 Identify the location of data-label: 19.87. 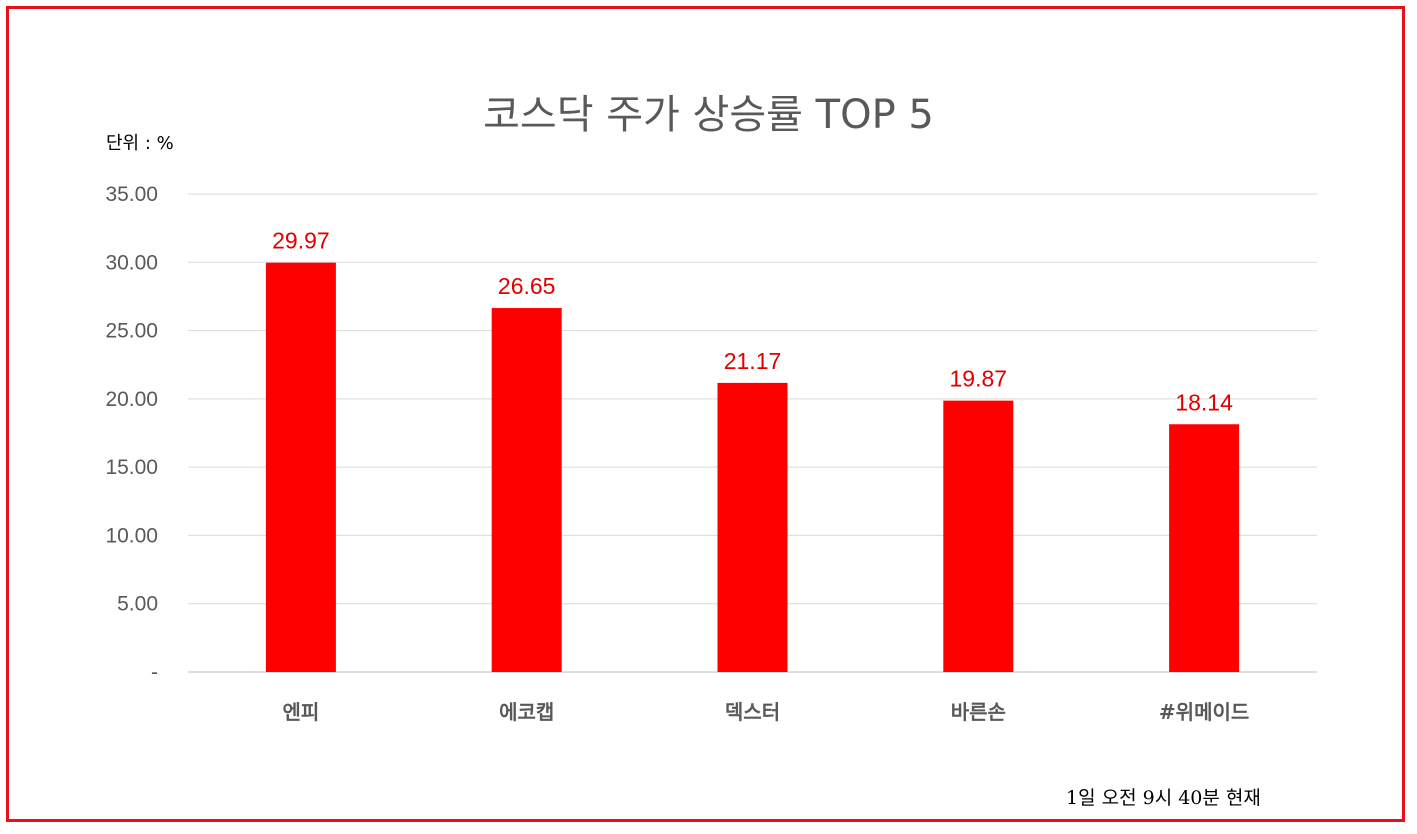
(979, 379).